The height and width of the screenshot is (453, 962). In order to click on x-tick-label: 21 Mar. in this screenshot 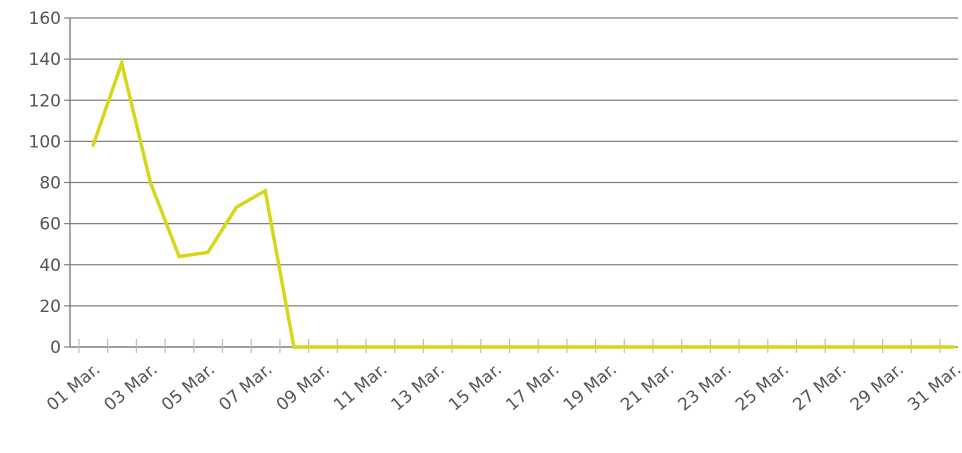, I will do `click(647, 388)`.